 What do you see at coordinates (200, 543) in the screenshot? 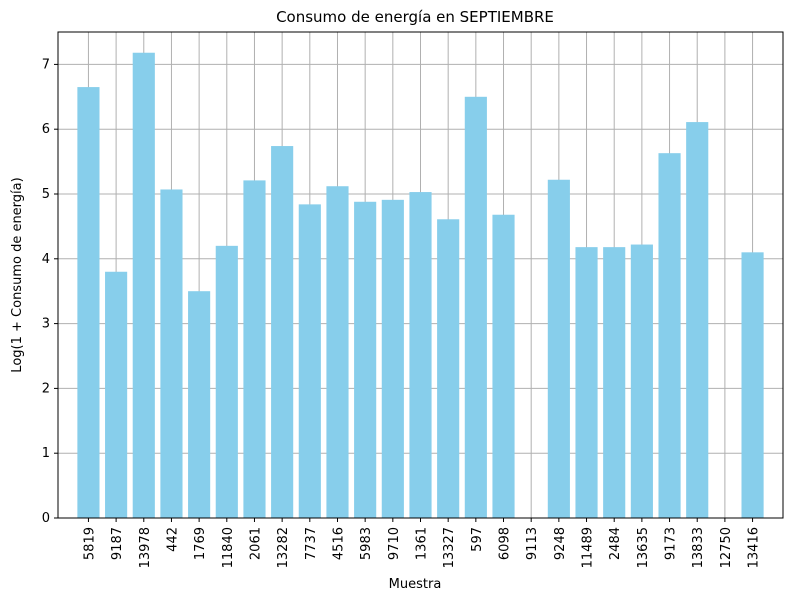
I see `x-tick-label: 1769` at bounding box center [200, 543].